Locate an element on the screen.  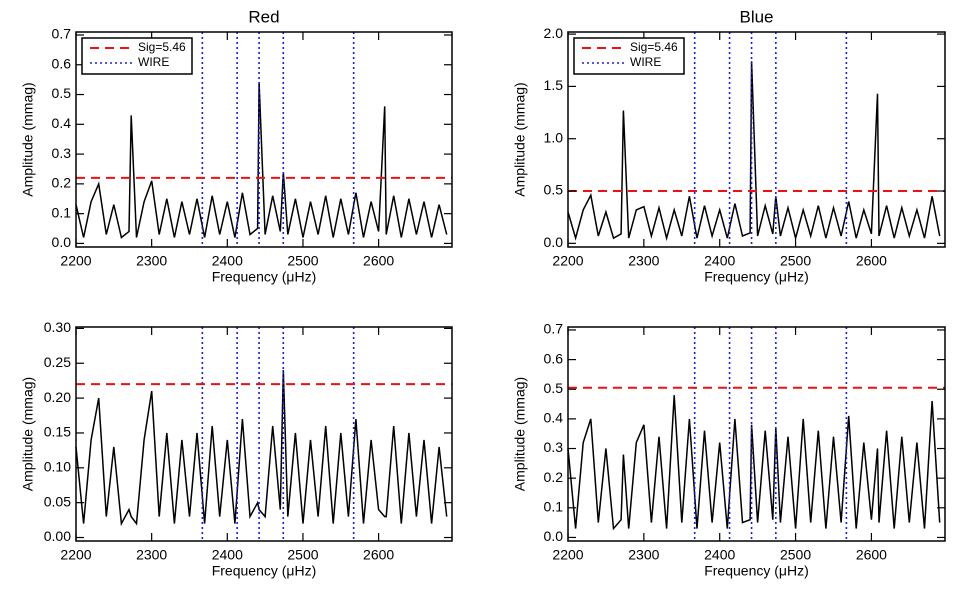
y-tick-label: 0.20 is located at coordinates (57, 397).